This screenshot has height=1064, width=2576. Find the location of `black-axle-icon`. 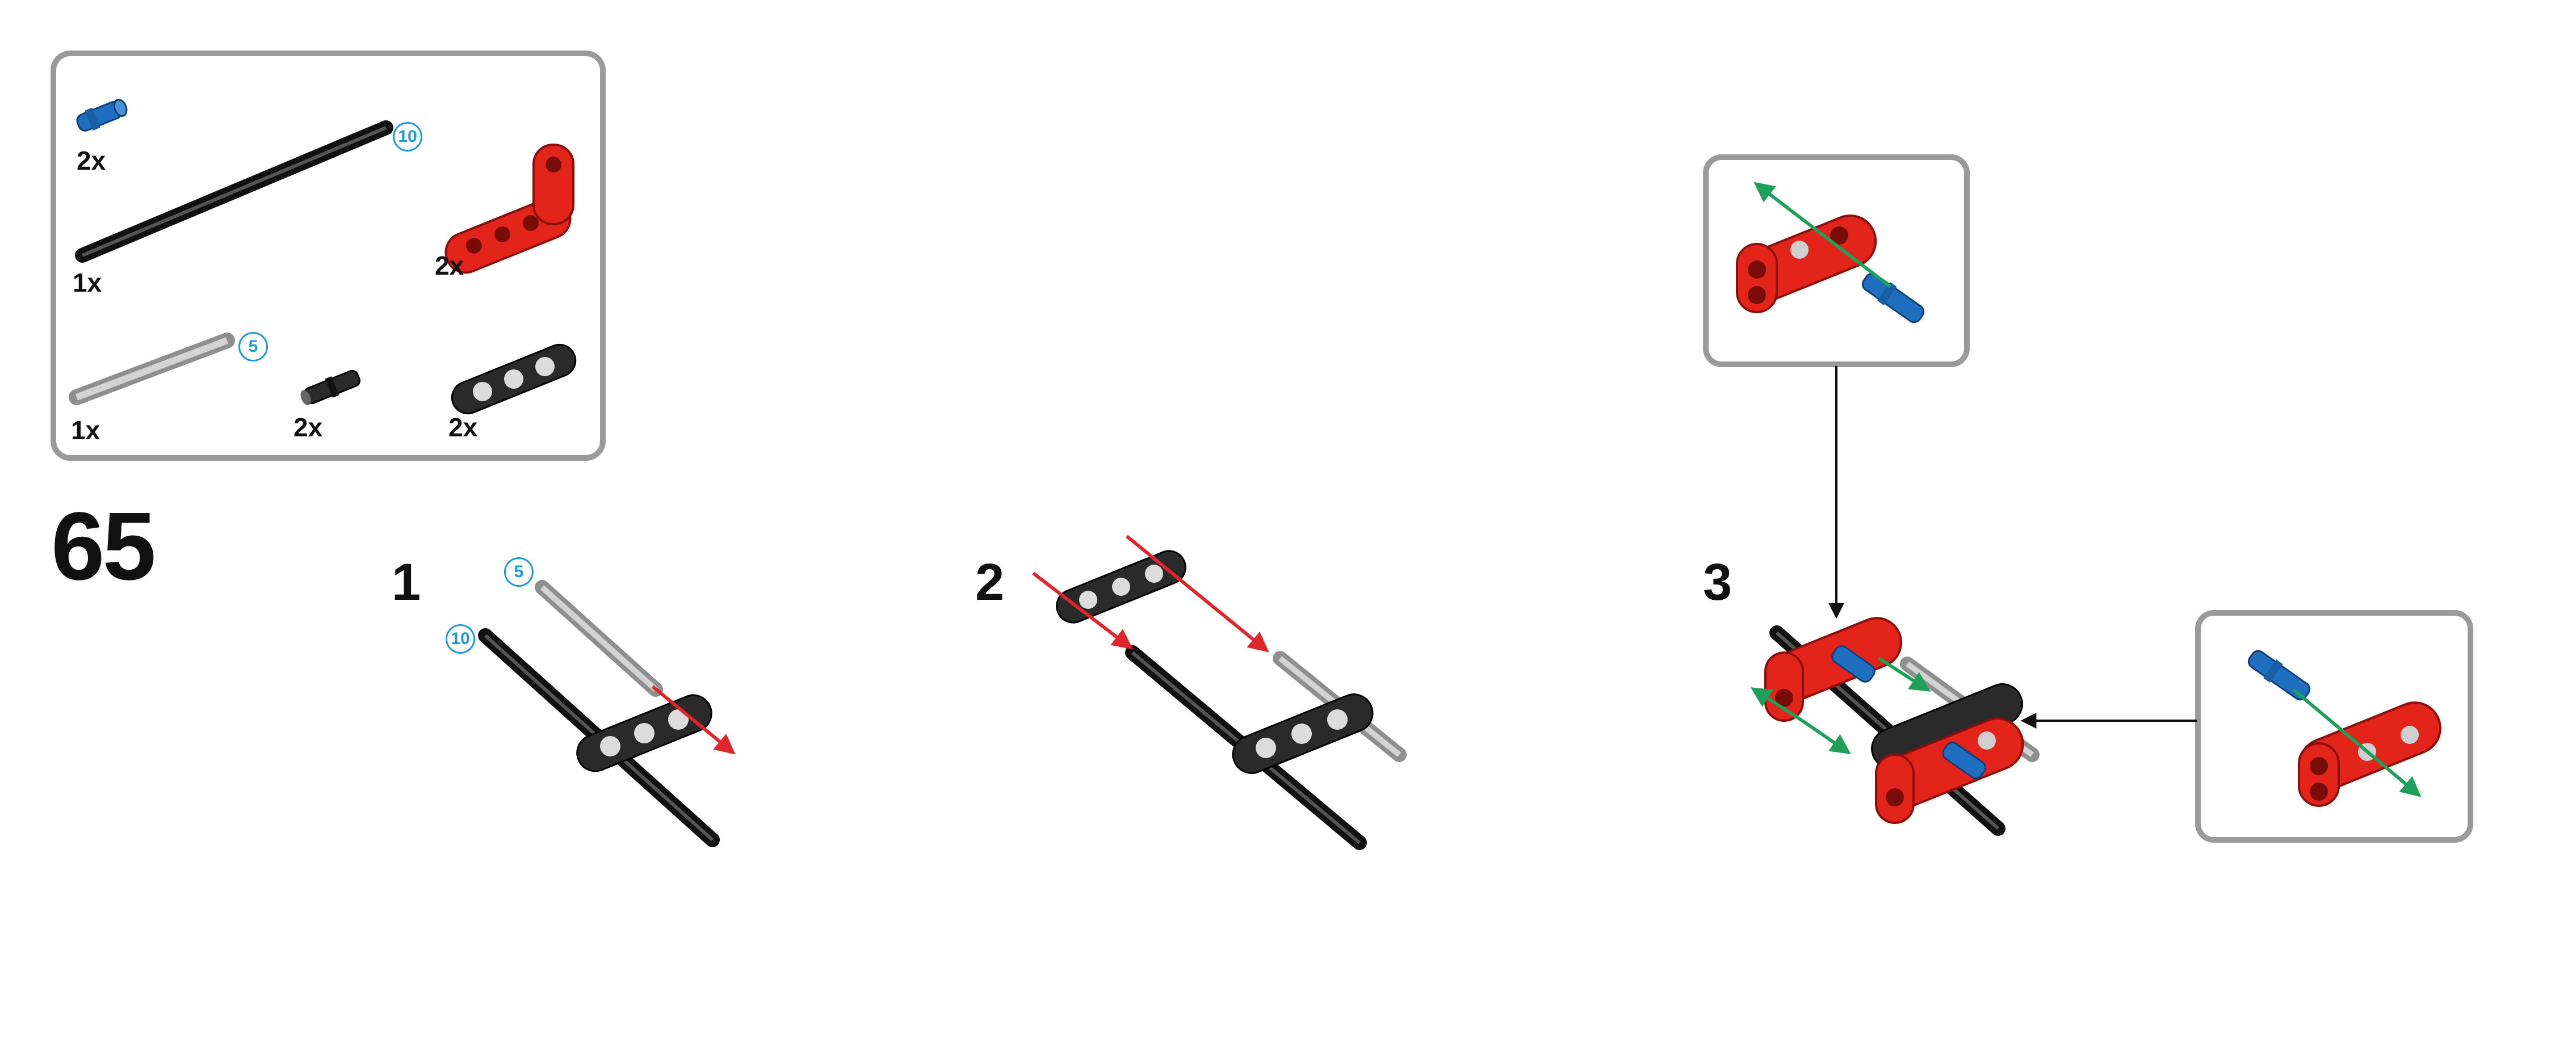

black-axle-icon is located at coordinates (234, 191).